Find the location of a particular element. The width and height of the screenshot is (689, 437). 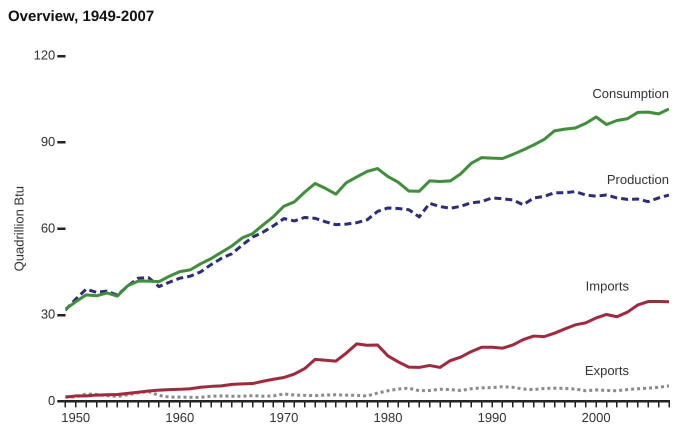

x-tick-label: 1950 is located at coordinates (75, 417).